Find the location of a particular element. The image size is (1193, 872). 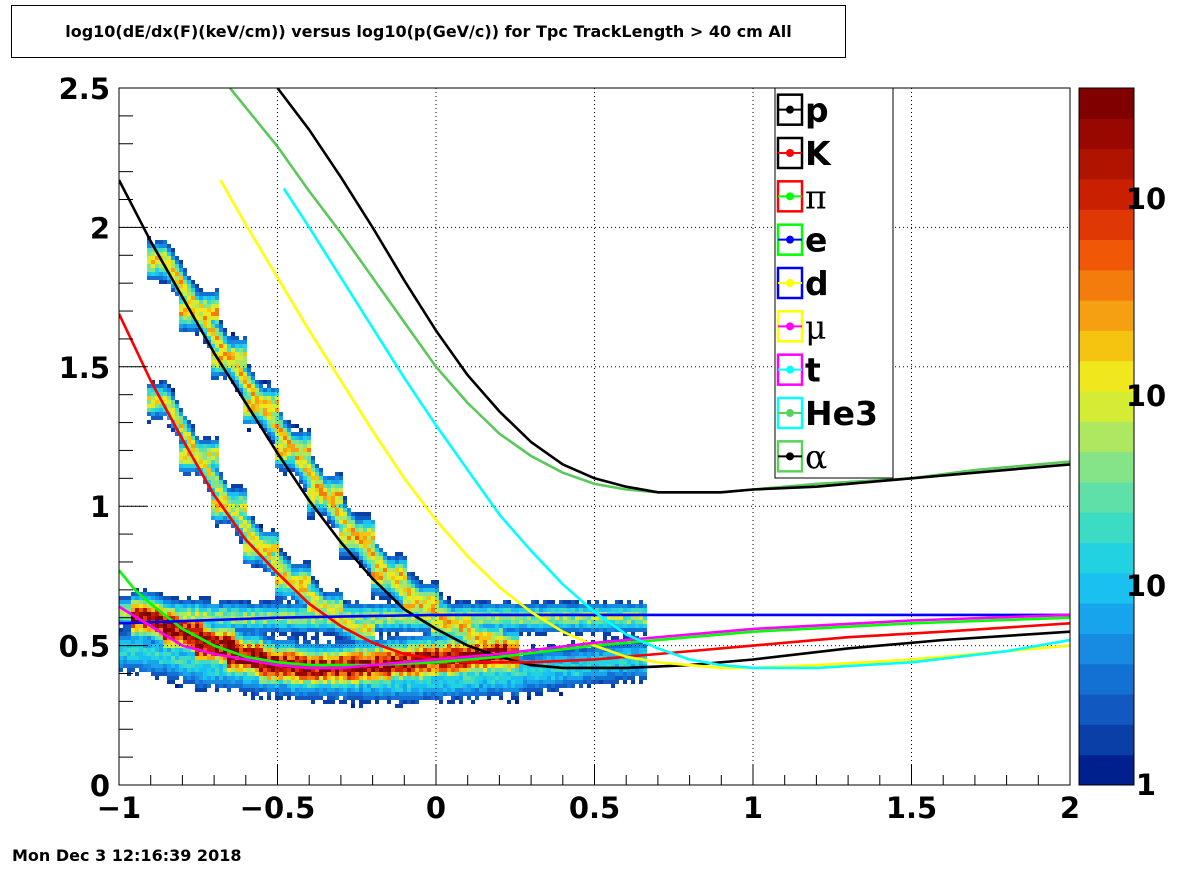

colorbar-label: 10 is located at coordinates (1146, 199).